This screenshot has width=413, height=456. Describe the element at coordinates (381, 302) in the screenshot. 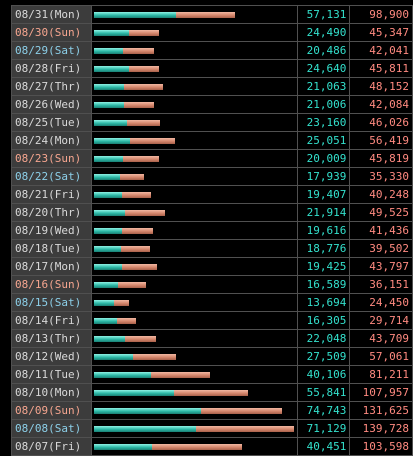

I see `value2-cell: 24,450` at that location.